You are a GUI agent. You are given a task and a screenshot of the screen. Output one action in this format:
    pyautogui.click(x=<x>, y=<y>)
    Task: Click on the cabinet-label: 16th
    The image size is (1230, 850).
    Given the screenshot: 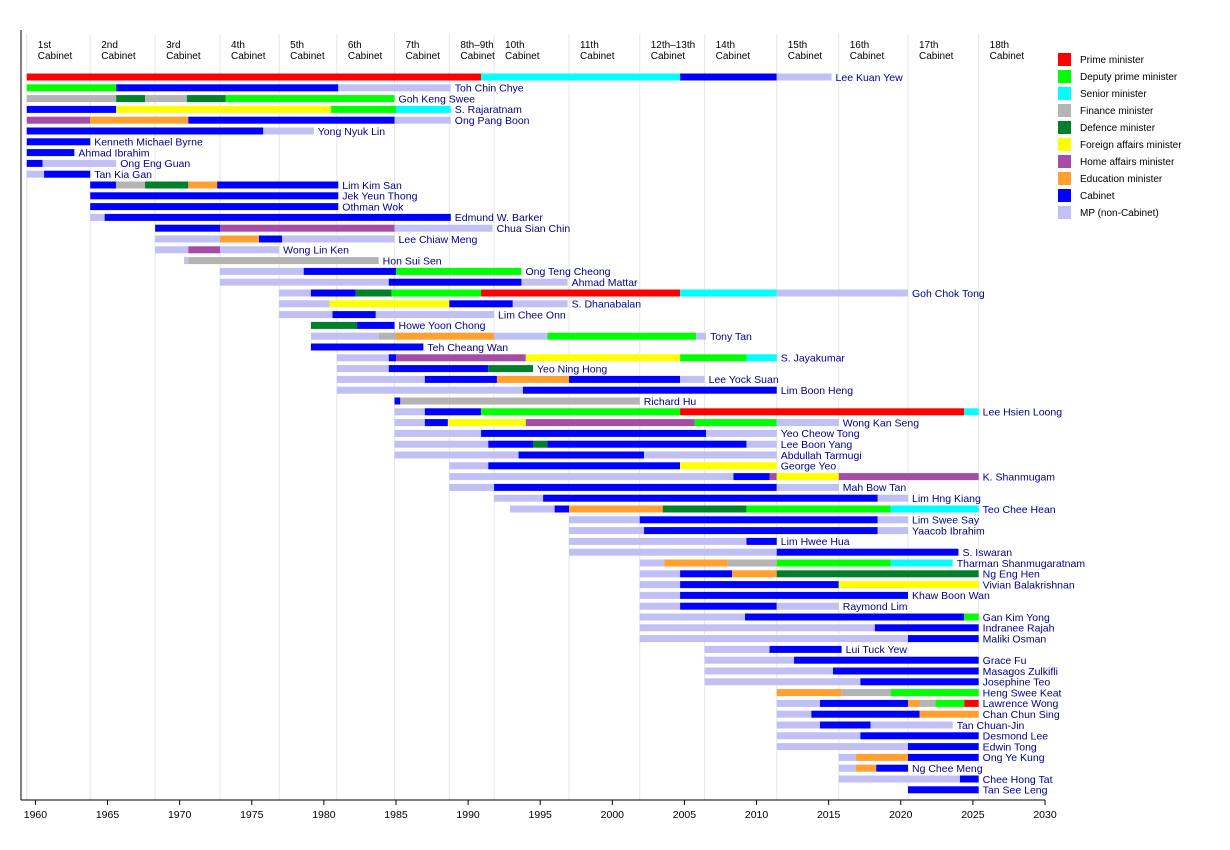 What is the action you would take?
    pyautogui.click(x=859, y=45)
    